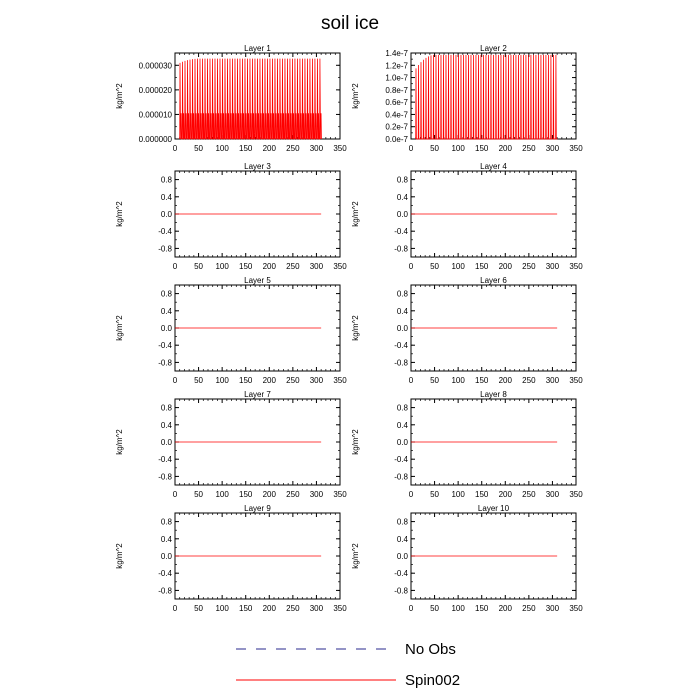 This screenshot has width=700, height=700. I want to click on panel-title: Layer 5, so click(257, 280).